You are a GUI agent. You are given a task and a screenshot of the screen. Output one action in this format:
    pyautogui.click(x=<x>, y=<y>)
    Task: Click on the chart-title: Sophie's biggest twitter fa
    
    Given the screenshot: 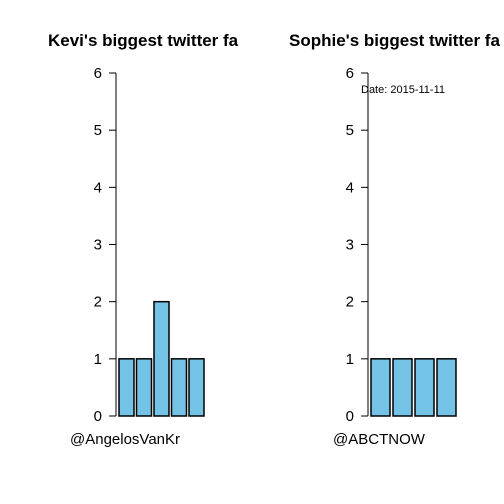 What is the action you would take?
    pyautogui.click(x=394, y=40)
    